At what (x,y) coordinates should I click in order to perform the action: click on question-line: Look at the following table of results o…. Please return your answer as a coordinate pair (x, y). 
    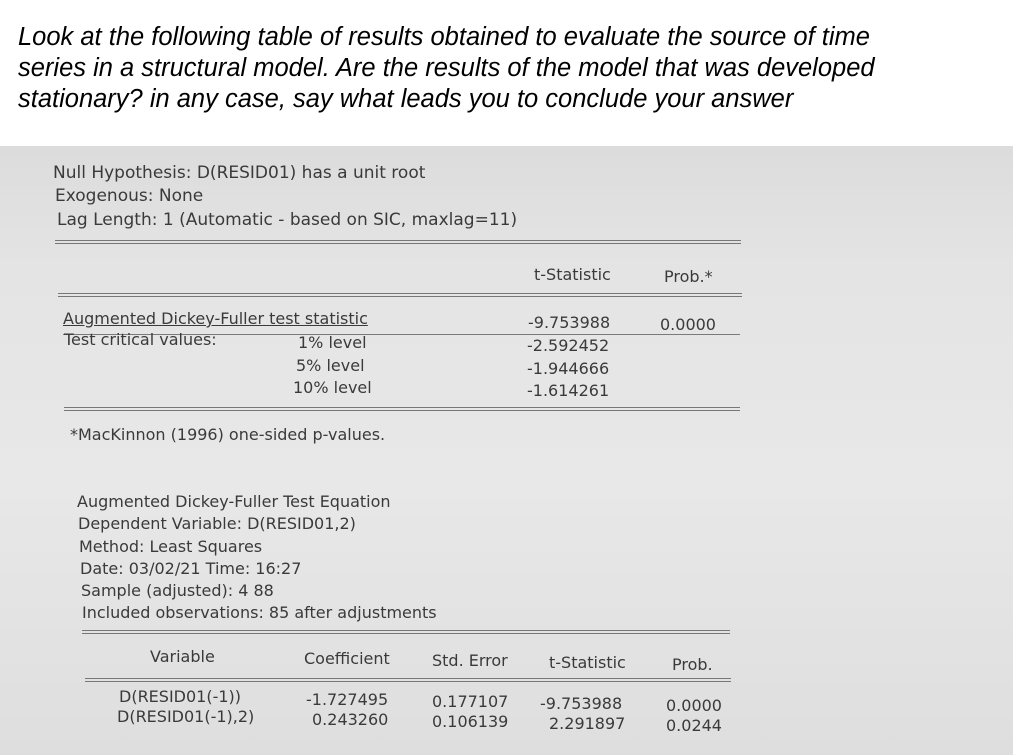
    Looking at the image, I should click on (444, 37).